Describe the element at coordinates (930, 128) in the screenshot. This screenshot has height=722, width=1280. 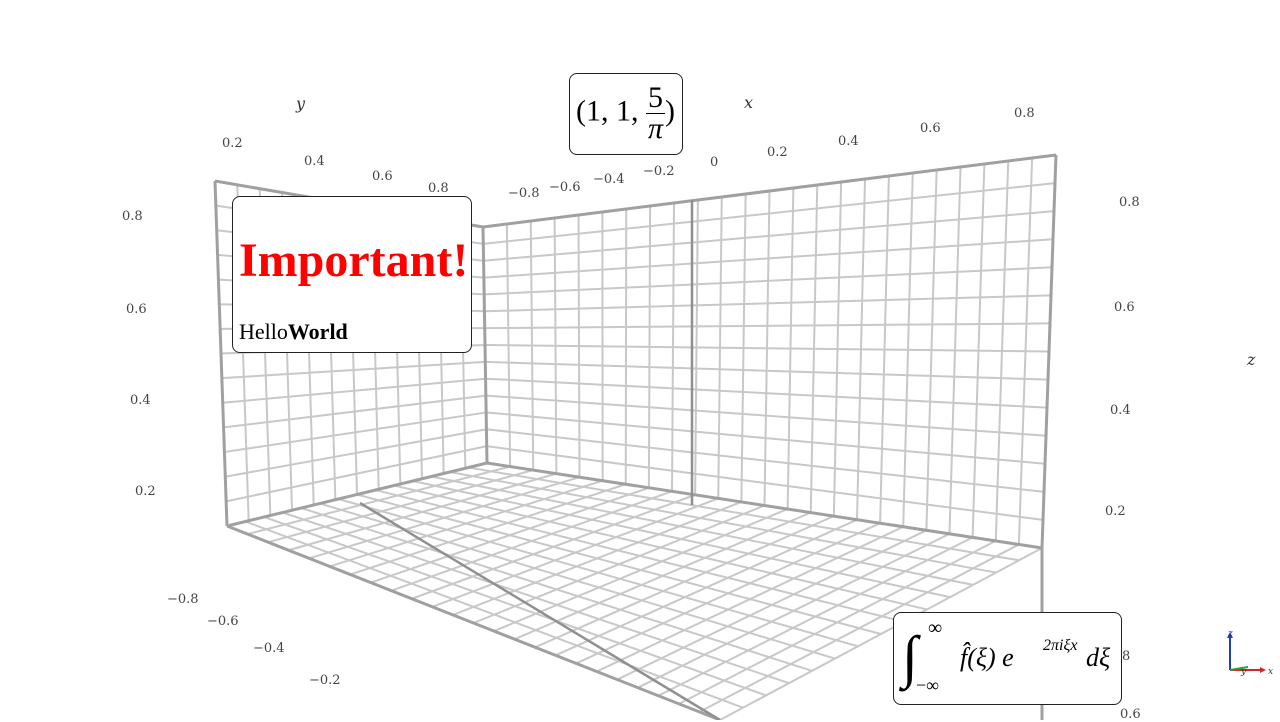
I see `x-tick: 0.6` at that location.